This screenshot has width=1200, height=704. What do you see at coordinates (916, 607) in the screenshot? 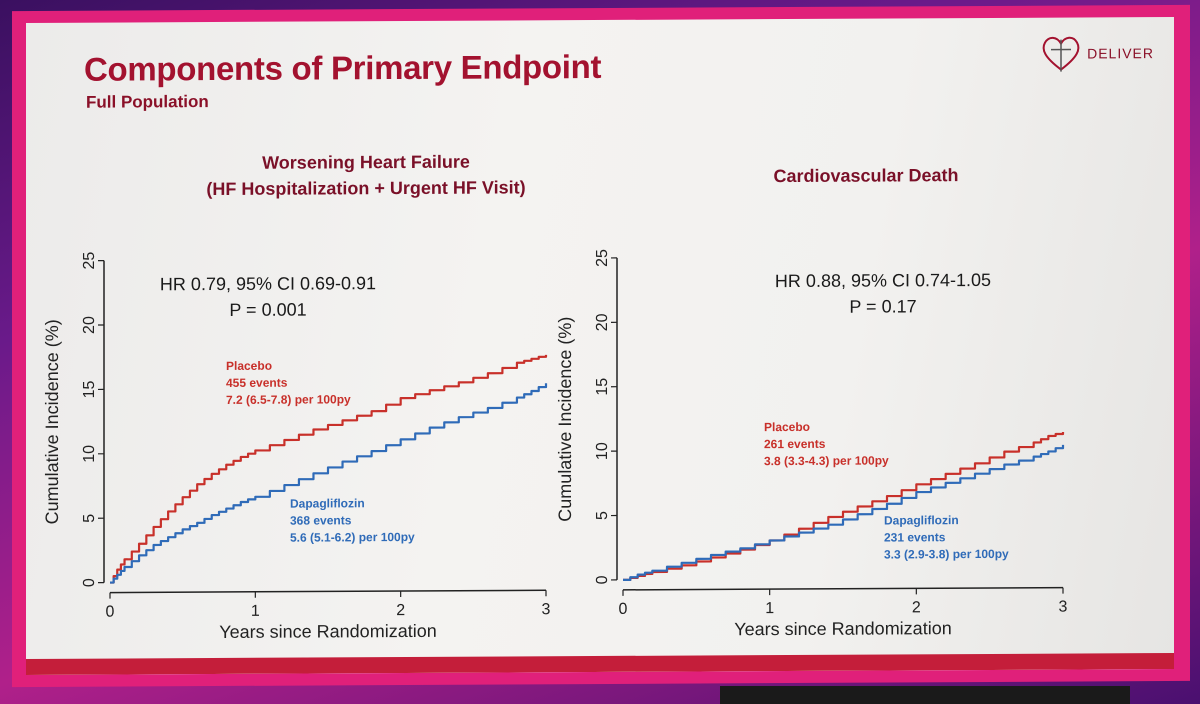
I see `right-x-tick-label: 2` at bounding box center [916, 607].